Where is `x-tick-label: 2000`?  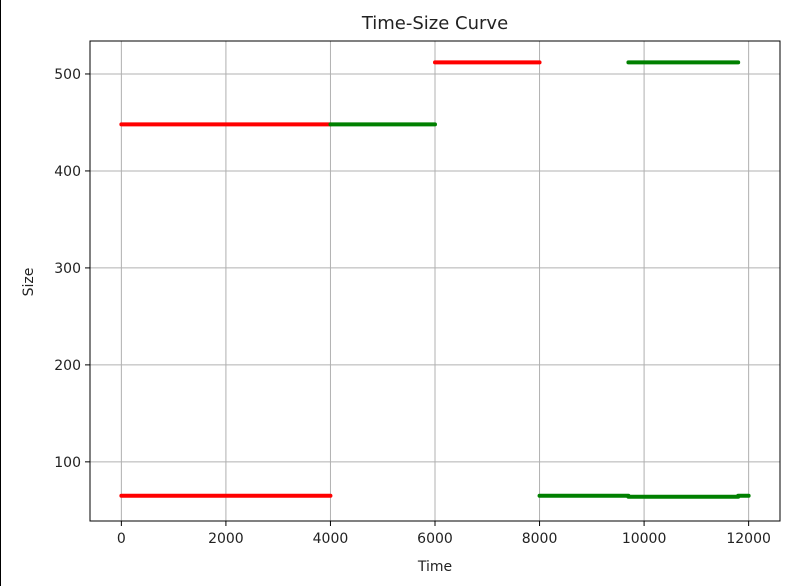
x-tick-label: 2000 is located at coordinates (226, 539).